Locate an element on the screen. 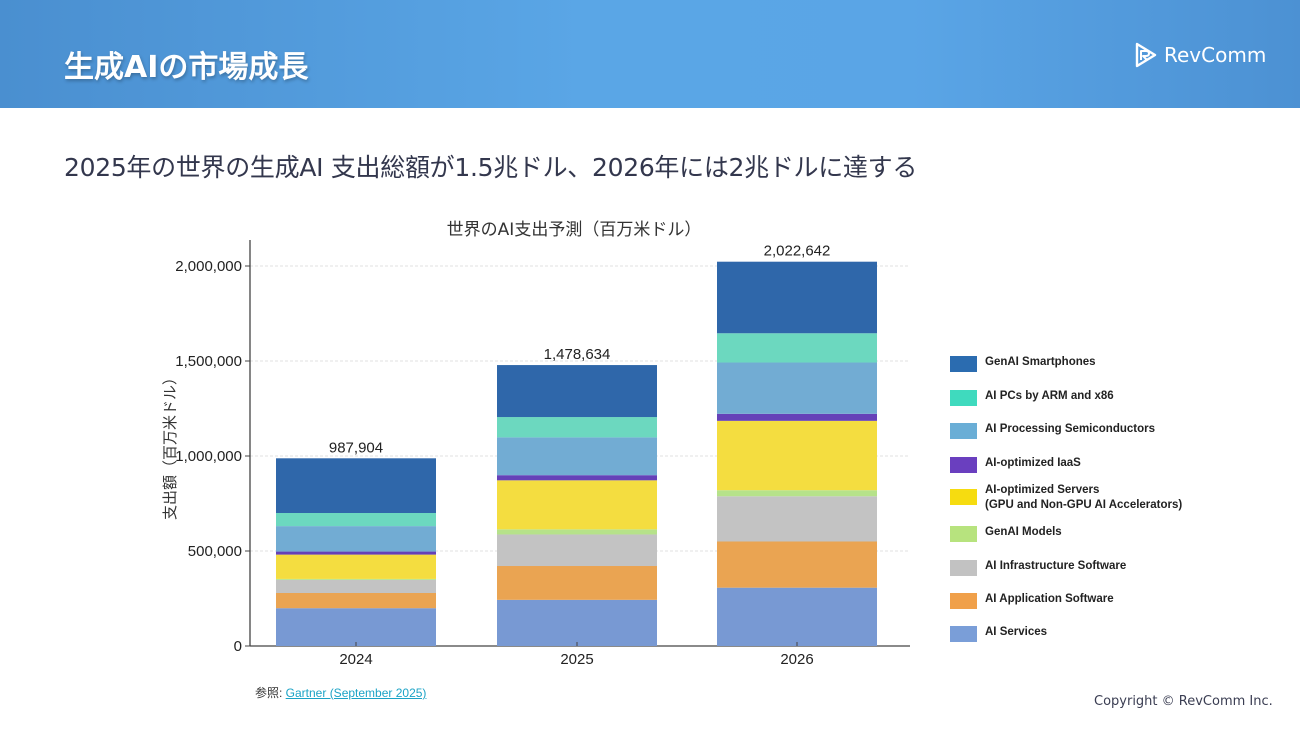 This screenshot has width=1300, height=730. legend-label: GenAI Smartphones is located at coordinates (1040, 362).